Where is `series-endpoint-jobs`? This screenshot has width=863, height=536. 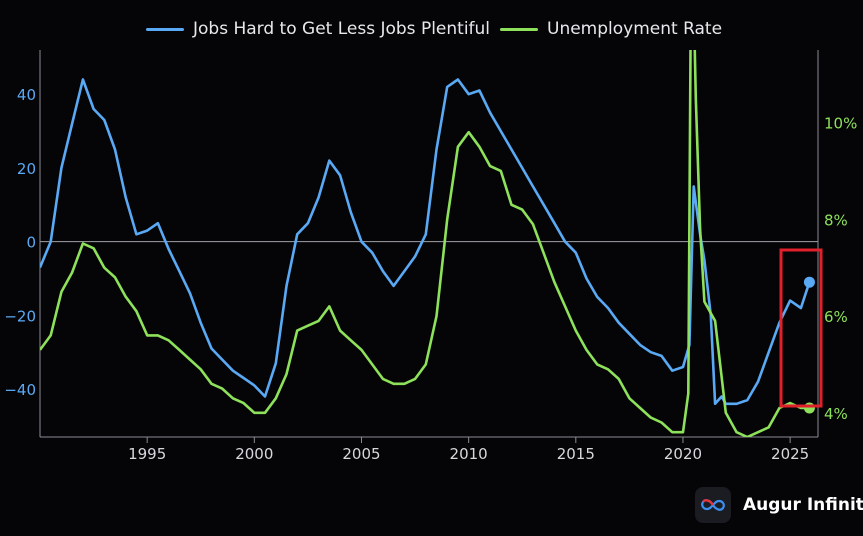 series-endpoint-jobs is located at coordinates (809, 282).